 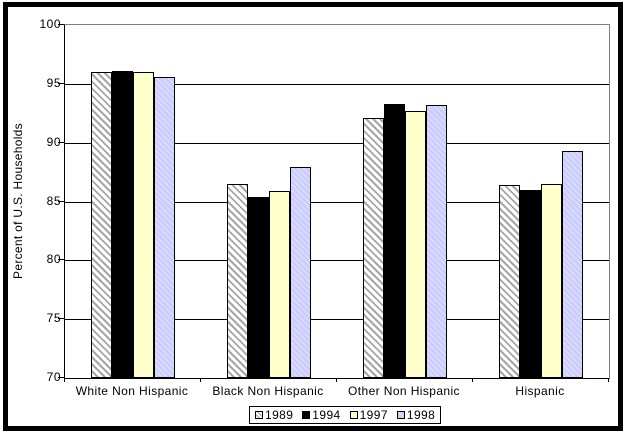 I want to click on legend-swatch-1994, so click(x=306, y=415).